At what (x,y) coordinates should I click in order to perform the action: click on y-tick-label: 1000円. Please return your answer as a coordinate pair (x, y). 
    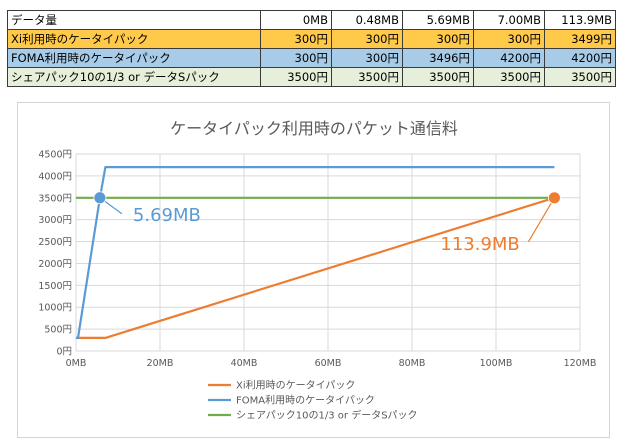
    Looking at the image, I should click on (55, 308).